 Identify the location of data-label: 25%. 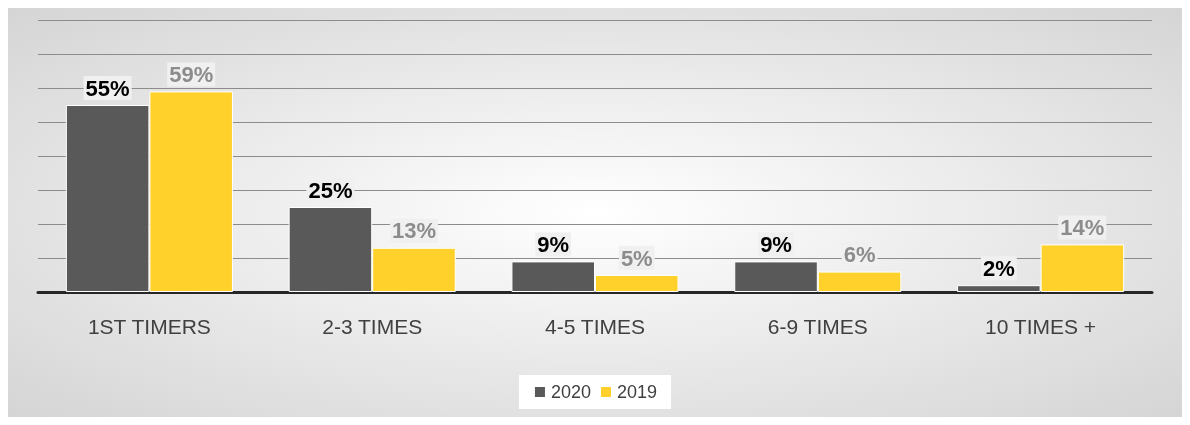
(330, 190).